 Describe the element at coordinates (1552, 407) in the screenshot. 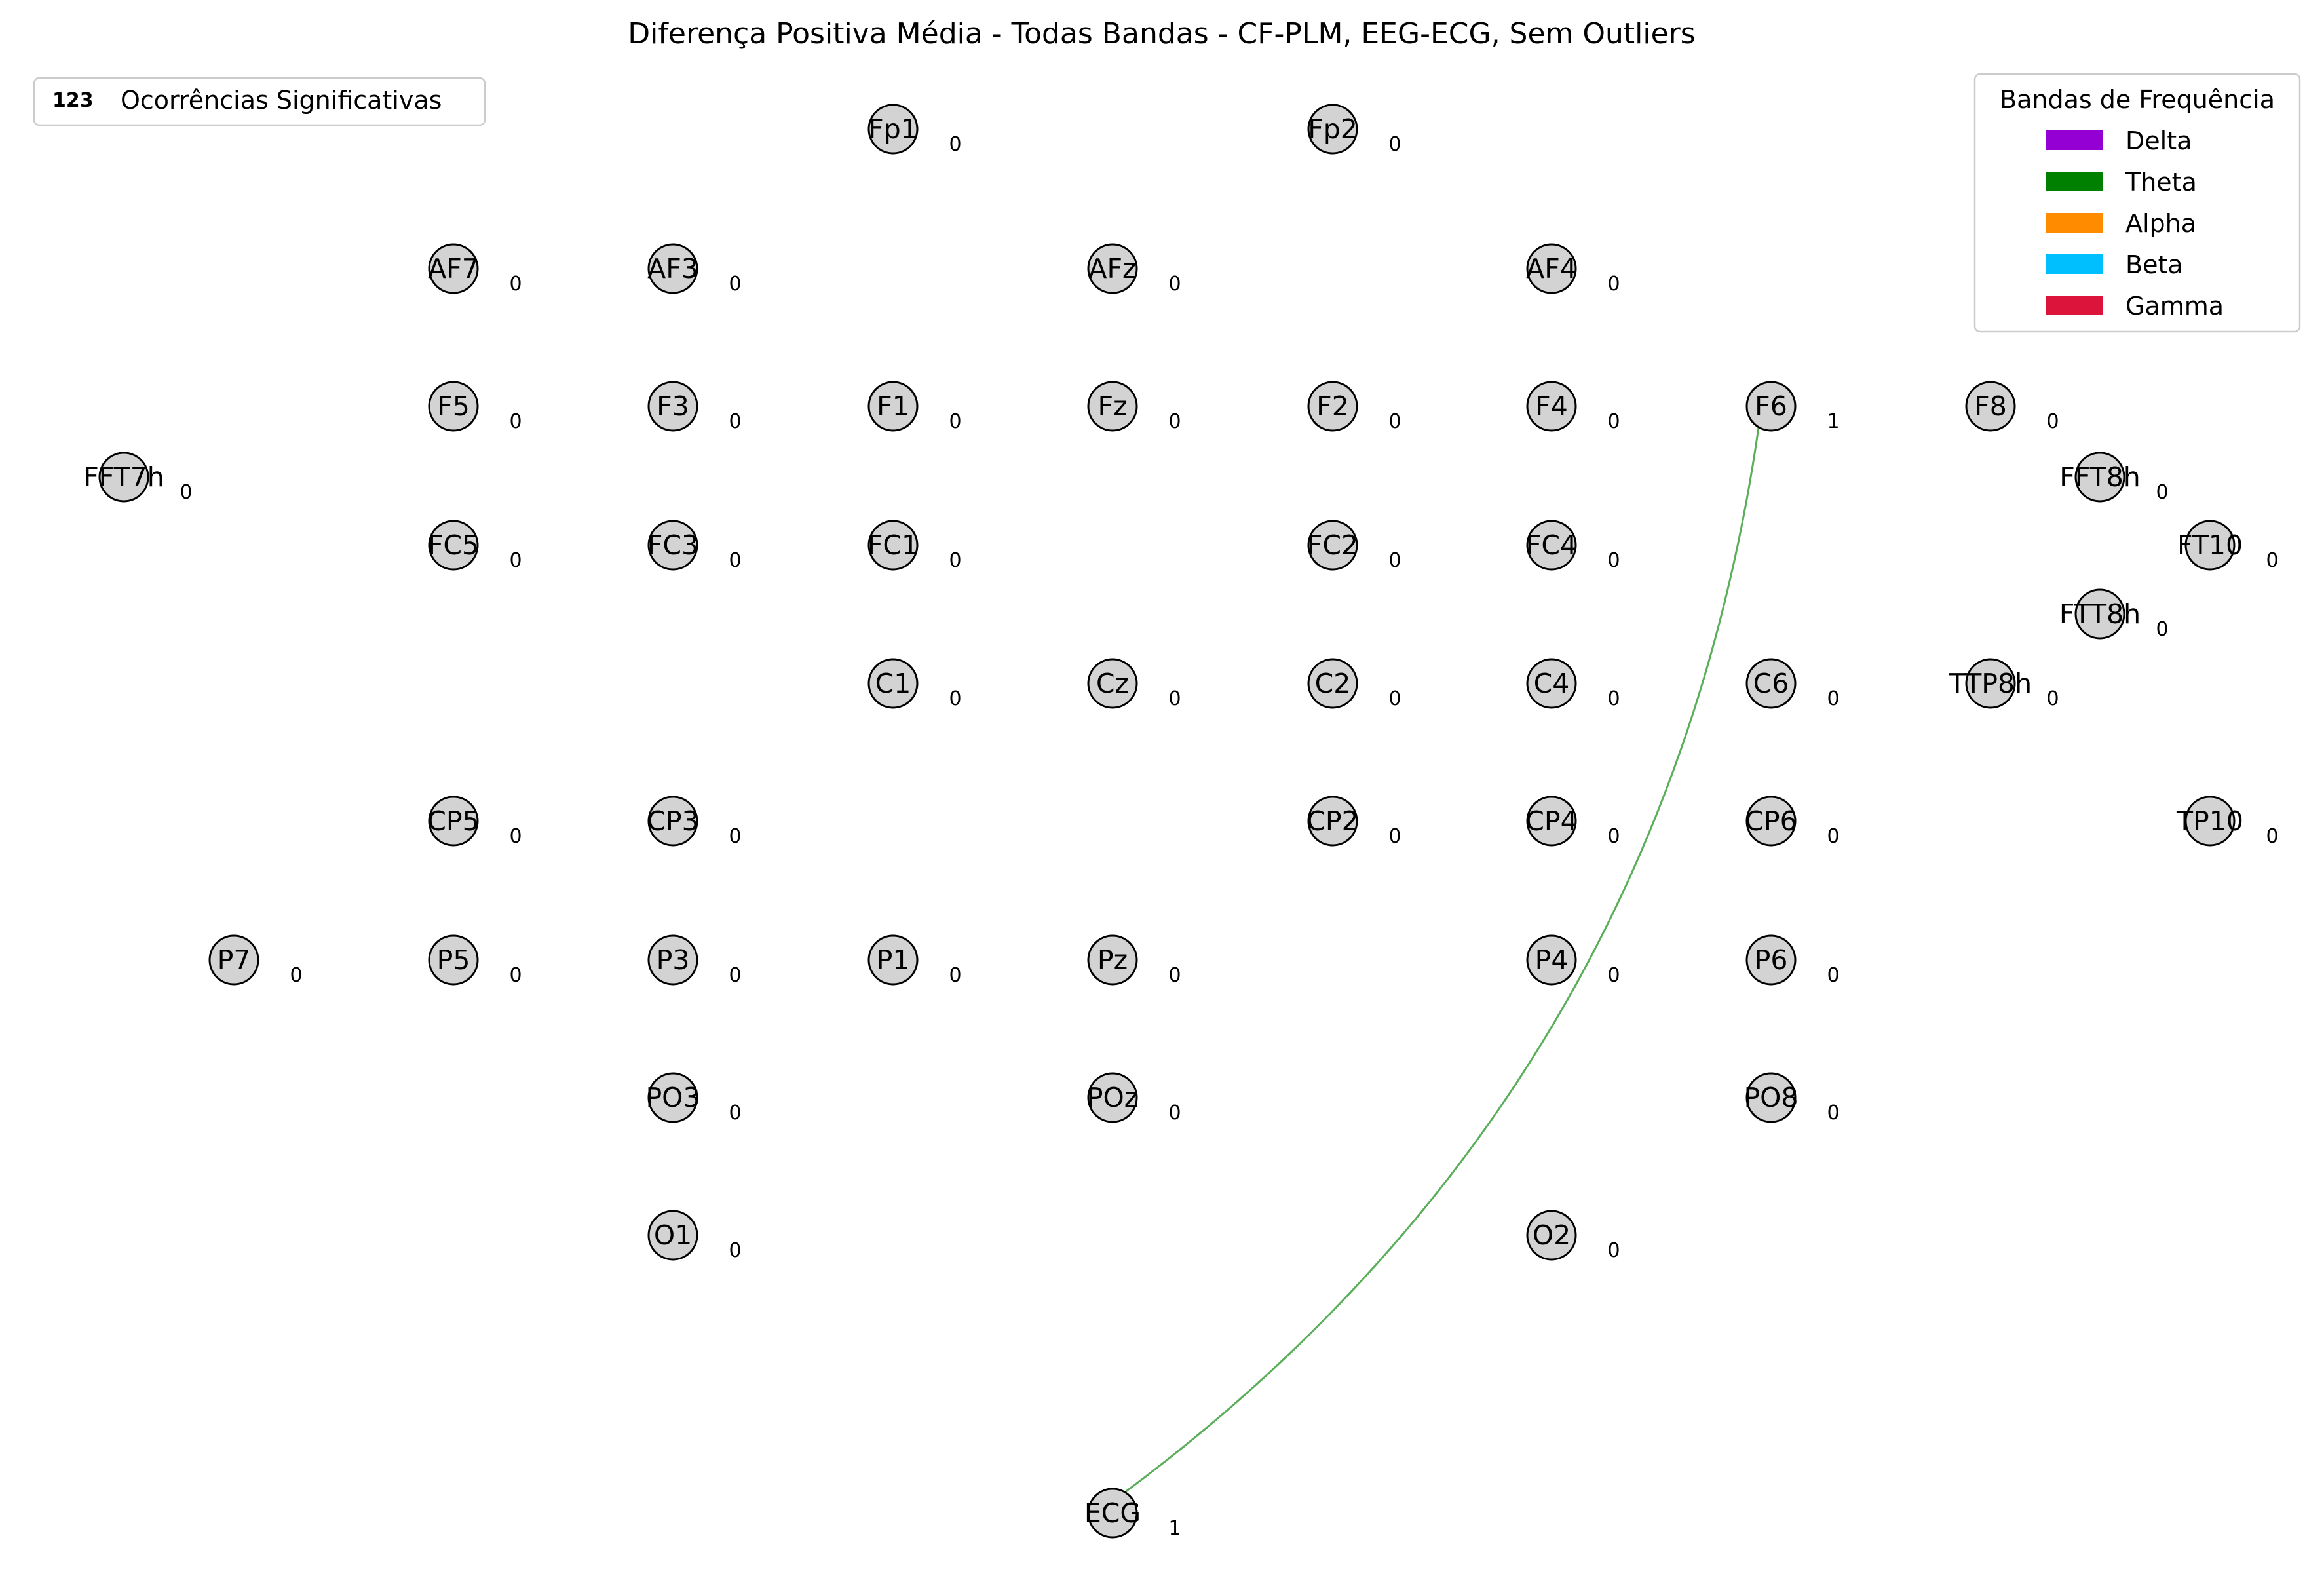

I see `node-label: F4` at that location.